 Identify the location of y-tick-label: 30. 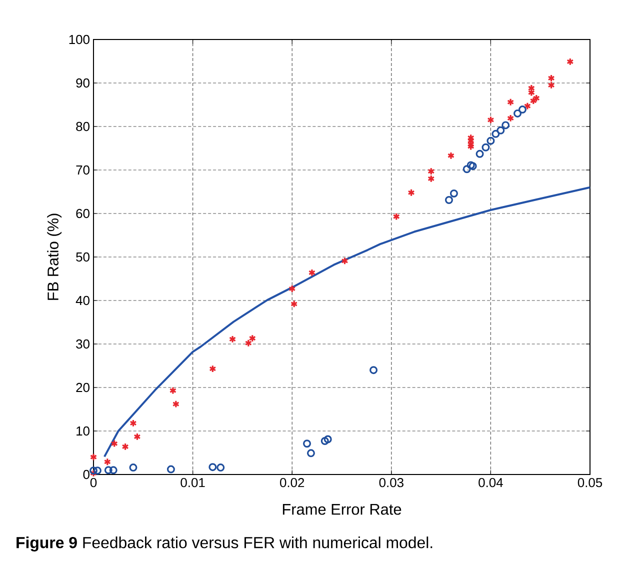
(83, 344).